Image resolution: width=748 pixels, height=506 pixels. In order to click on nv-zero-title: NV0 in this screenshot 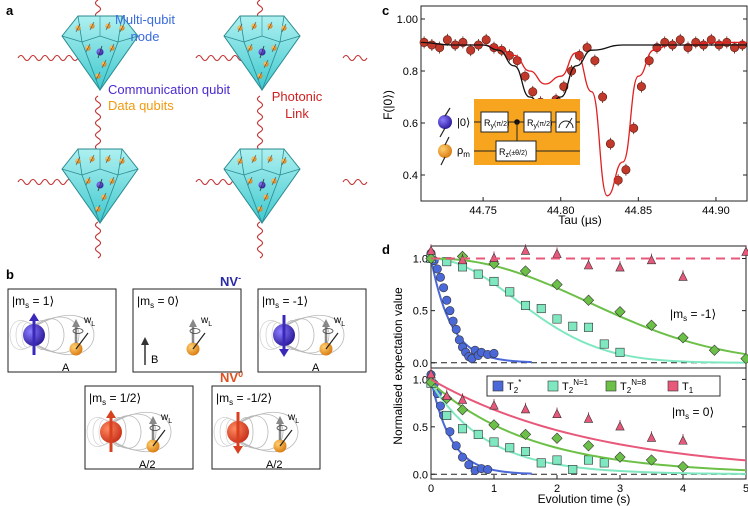, I will do `click(231, 377)`.